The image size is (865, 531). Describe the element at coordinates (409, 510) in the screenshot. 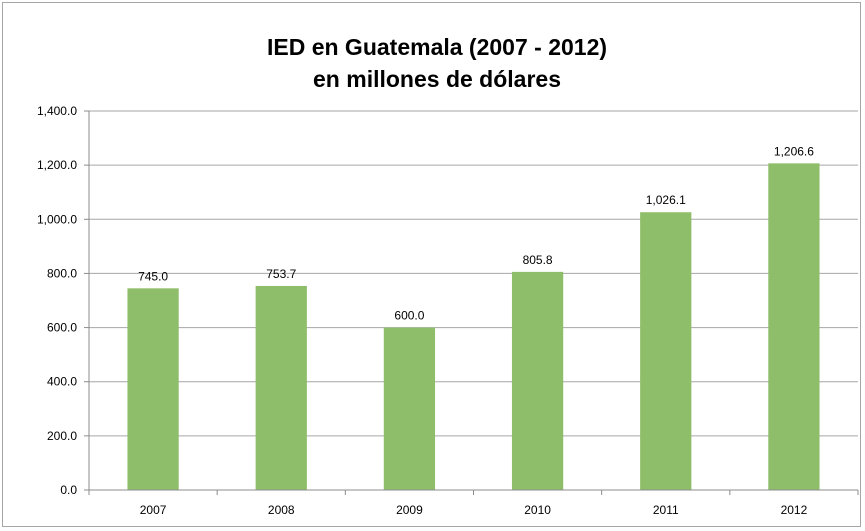

I see `x-tick-label-2009: 2009` at that location.